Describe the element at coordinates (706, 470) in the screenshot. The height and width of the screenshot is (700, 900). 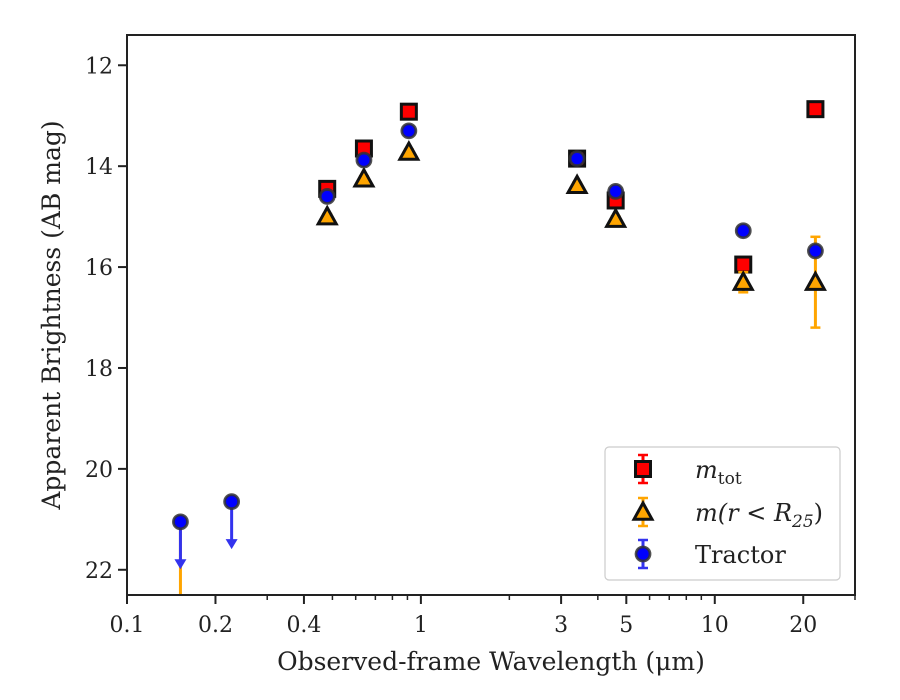
I see `legend-mtot-main: m` at that location.